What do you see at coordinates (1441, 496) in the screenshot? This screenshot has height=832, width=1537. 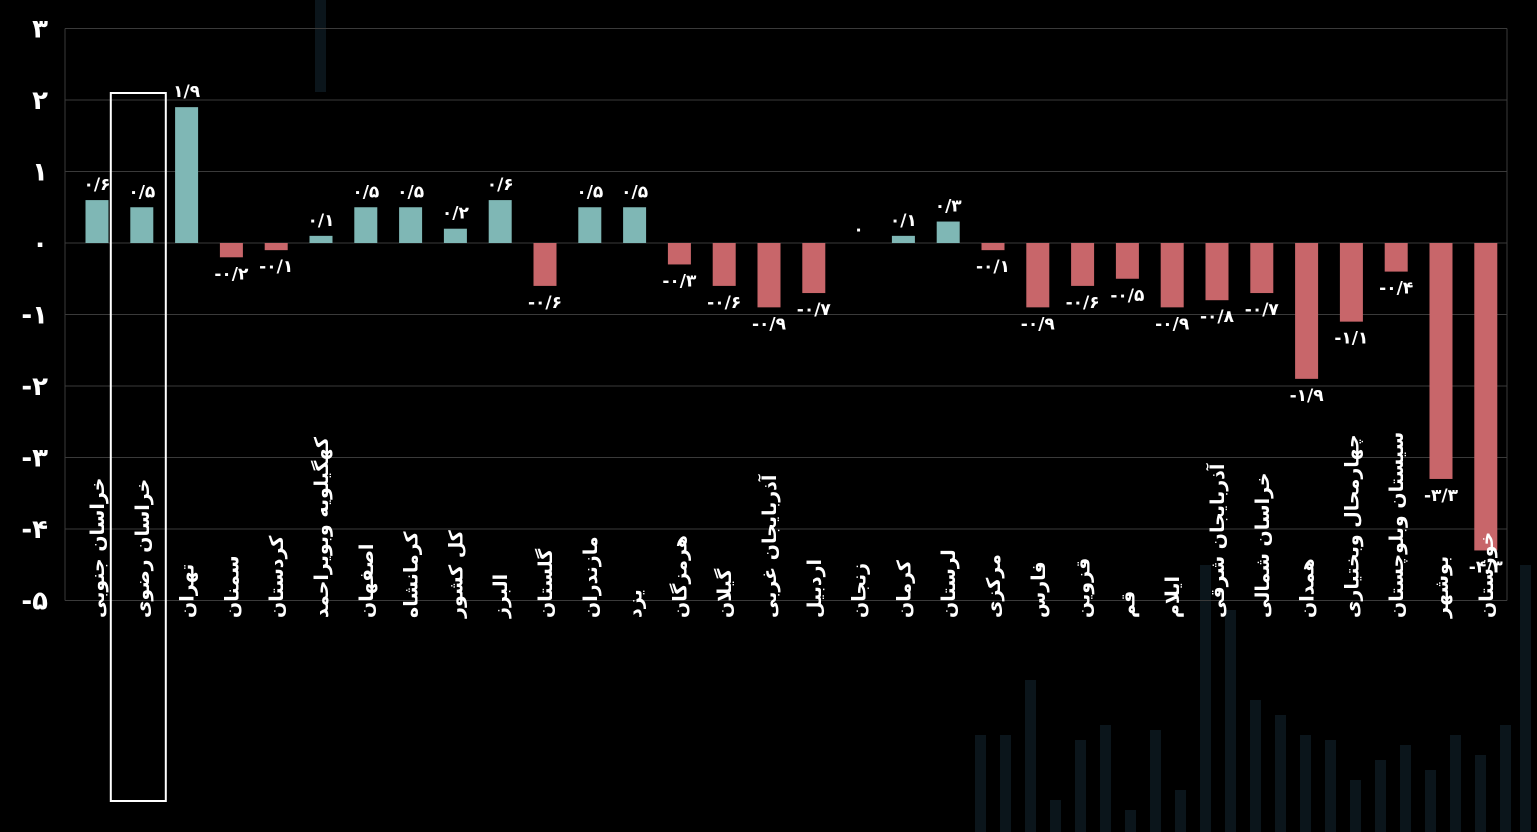 I see `value-label: -۳/۳` at bounding box center [1441, 496].